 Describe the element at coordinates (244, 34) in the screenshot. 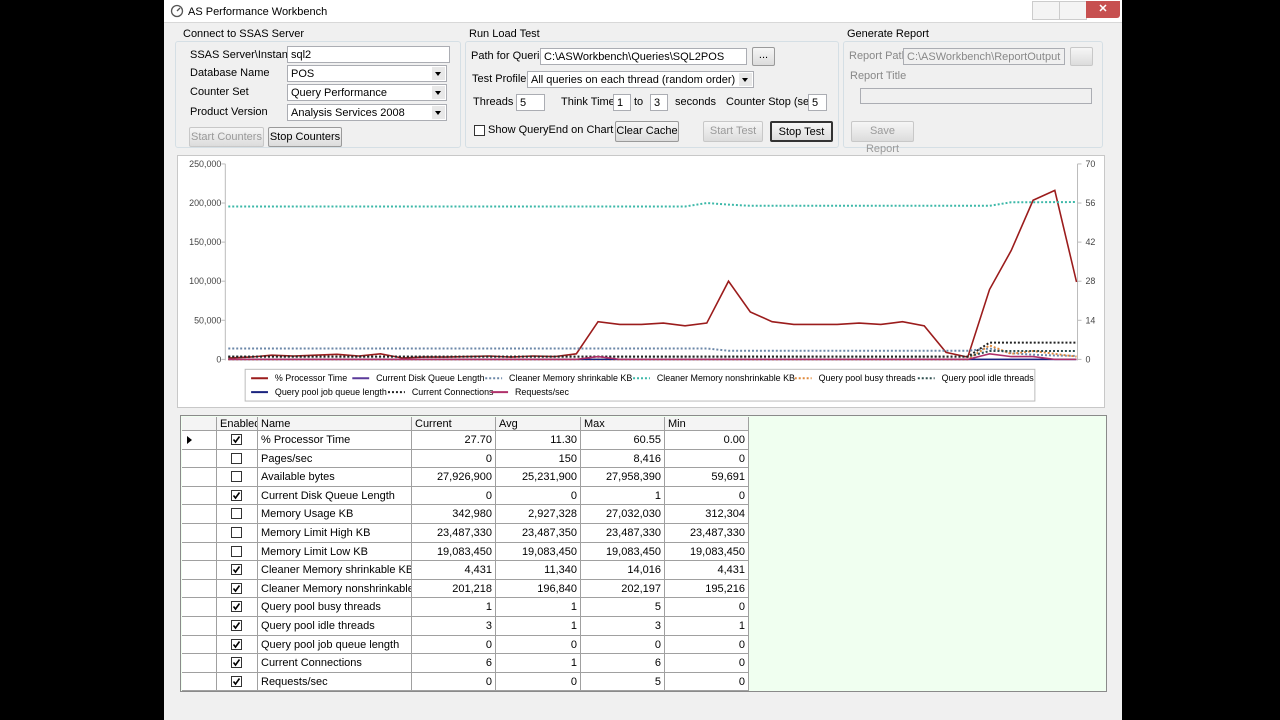

I see `group-title: Connect to SSAS Server` at that location.